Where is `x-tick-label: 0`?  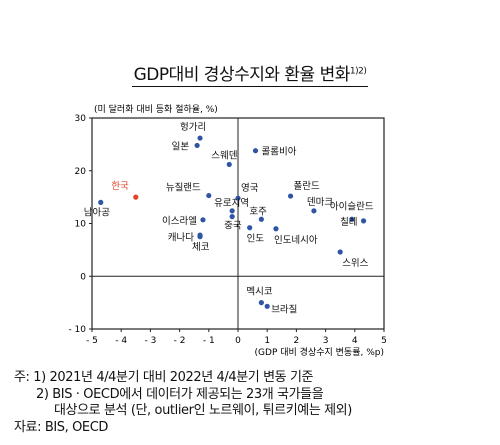 x-tick-label: 0 is located at coordinates (238, 341).